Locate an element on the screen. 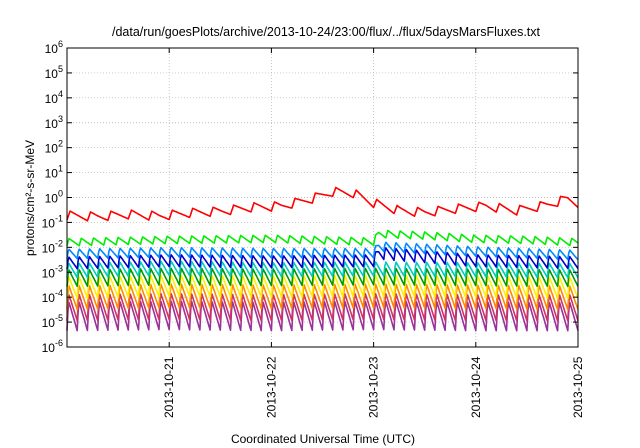 Image resolution: width=640 pixels, height=448 pixels. x-axis-label: Coordinated Universal Time (UTC) is located at coordinates (323, 439).